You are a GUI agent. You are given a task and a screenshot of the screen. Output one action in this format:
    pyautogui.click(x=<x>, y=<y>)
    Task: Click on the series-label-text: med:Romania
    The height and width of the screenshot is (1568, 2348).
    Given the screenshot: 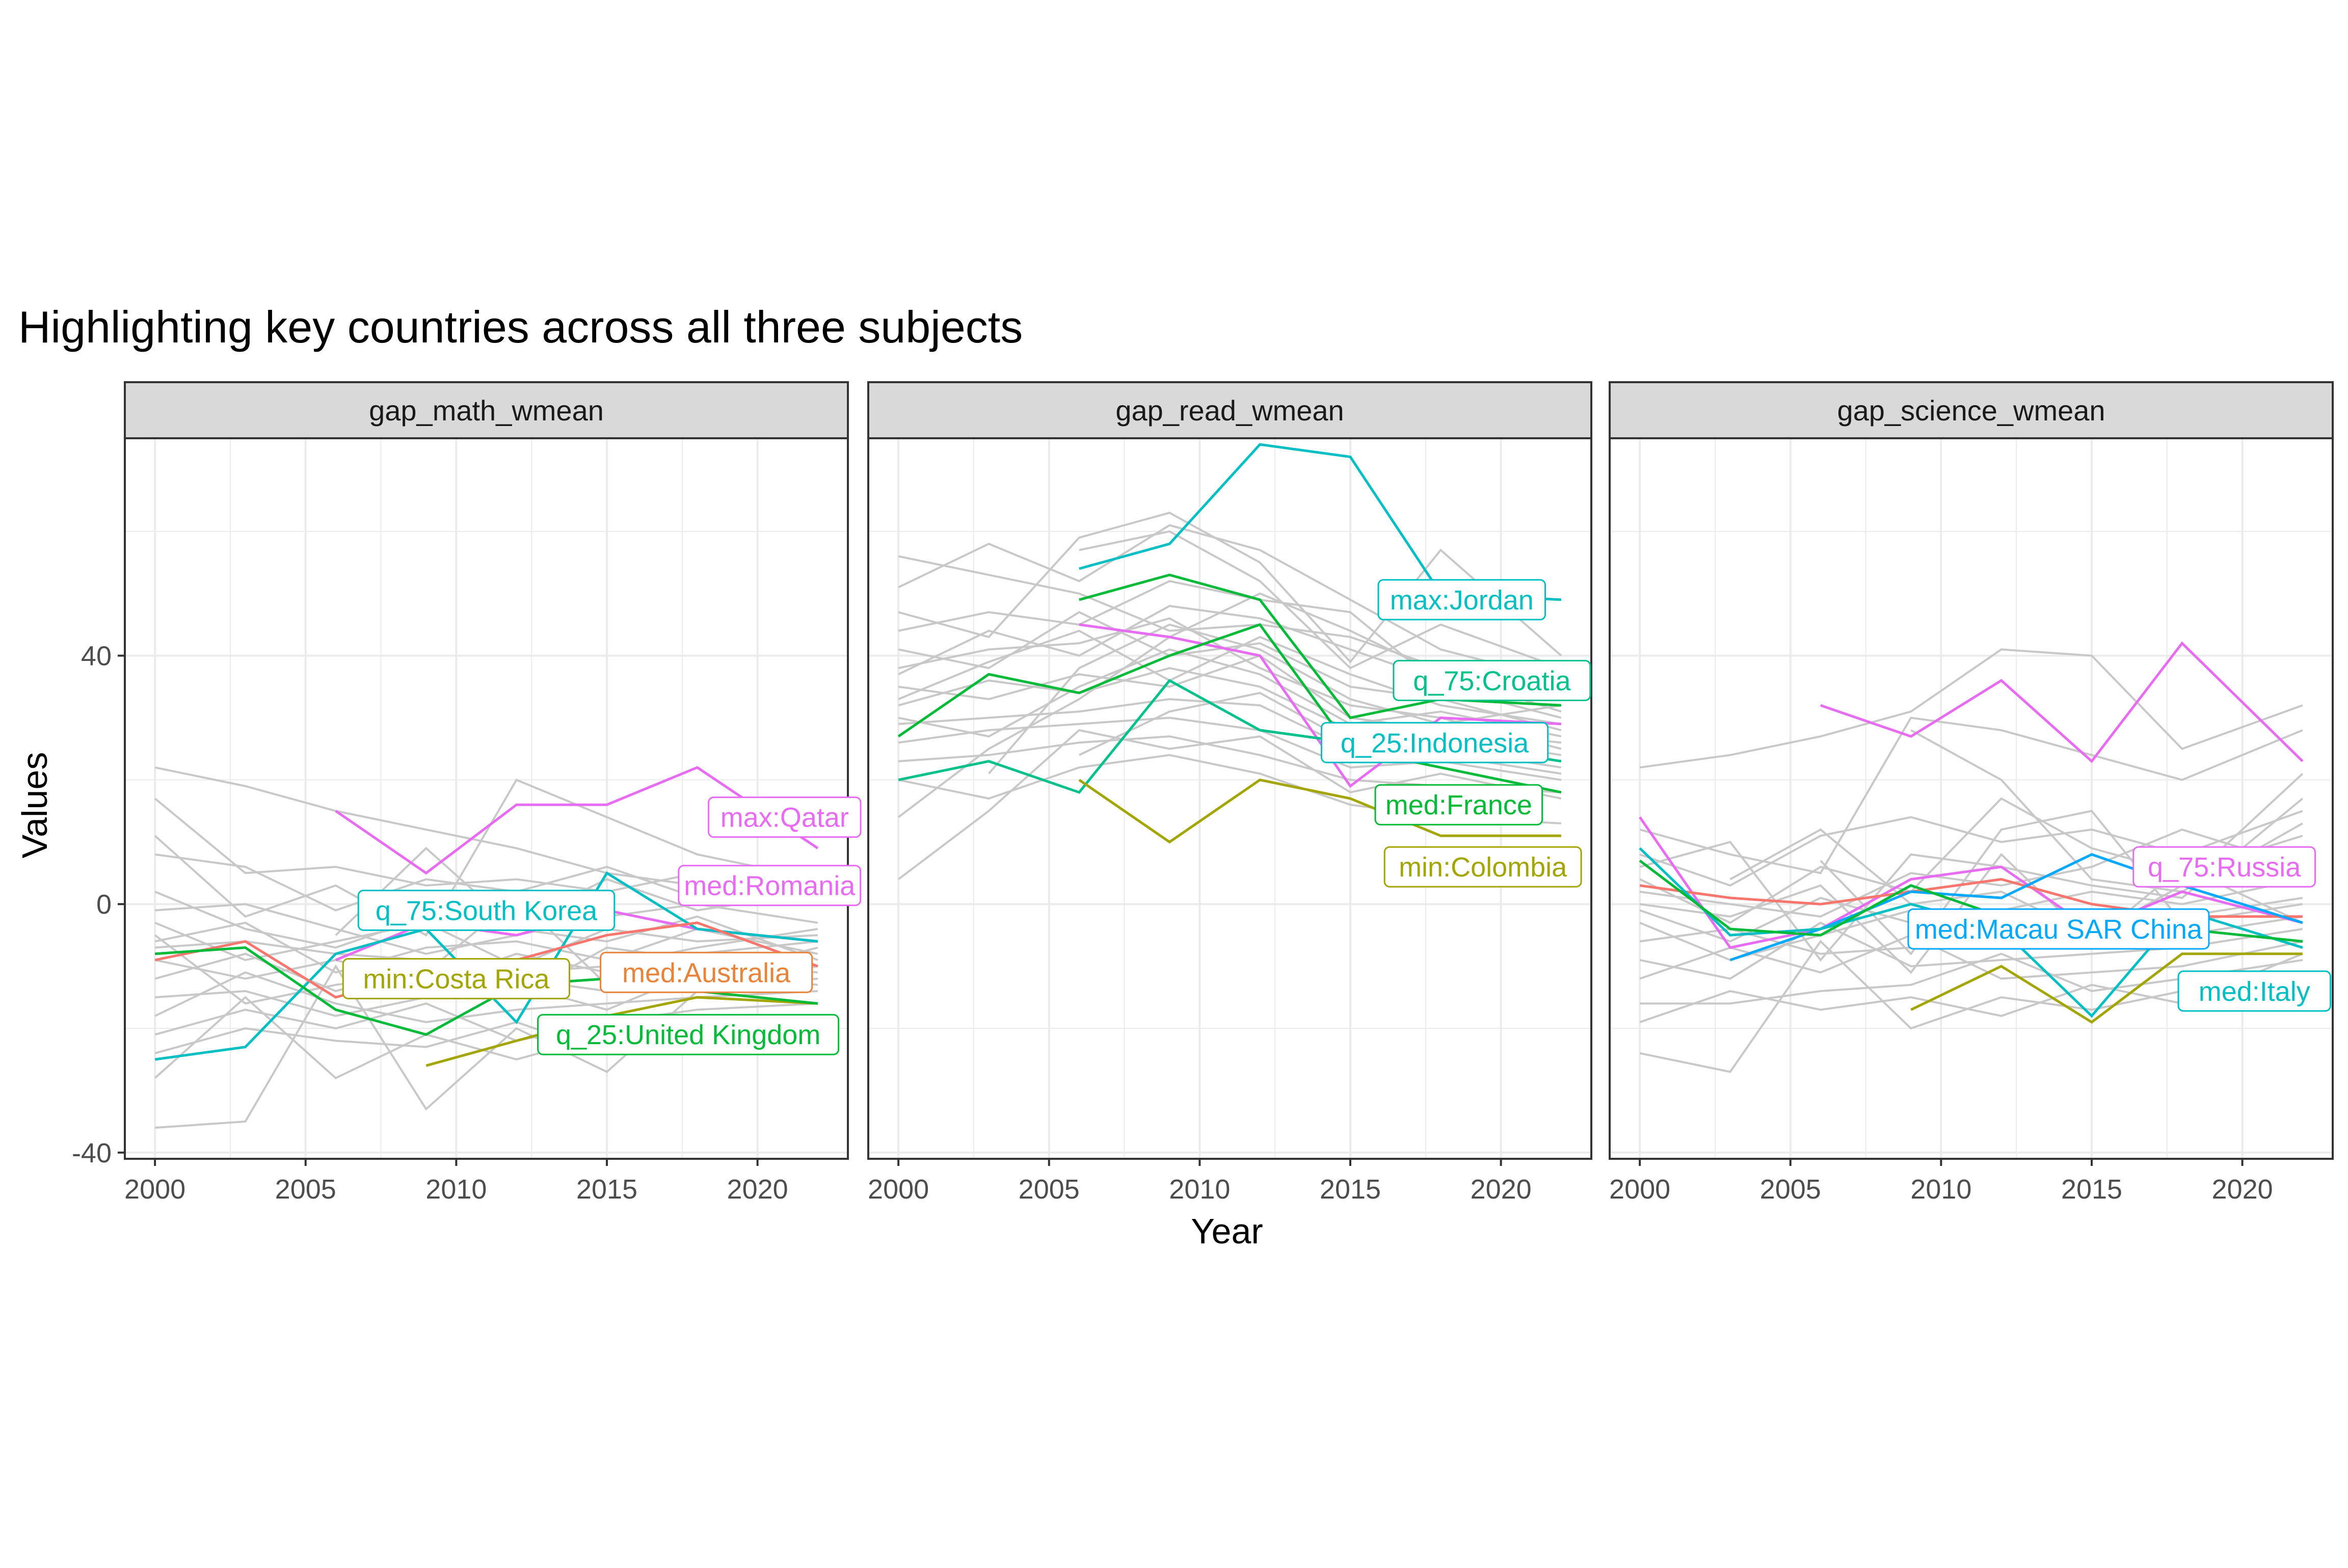 What is the action you would take?
    pyautogui.click(x=770, y=886)
    